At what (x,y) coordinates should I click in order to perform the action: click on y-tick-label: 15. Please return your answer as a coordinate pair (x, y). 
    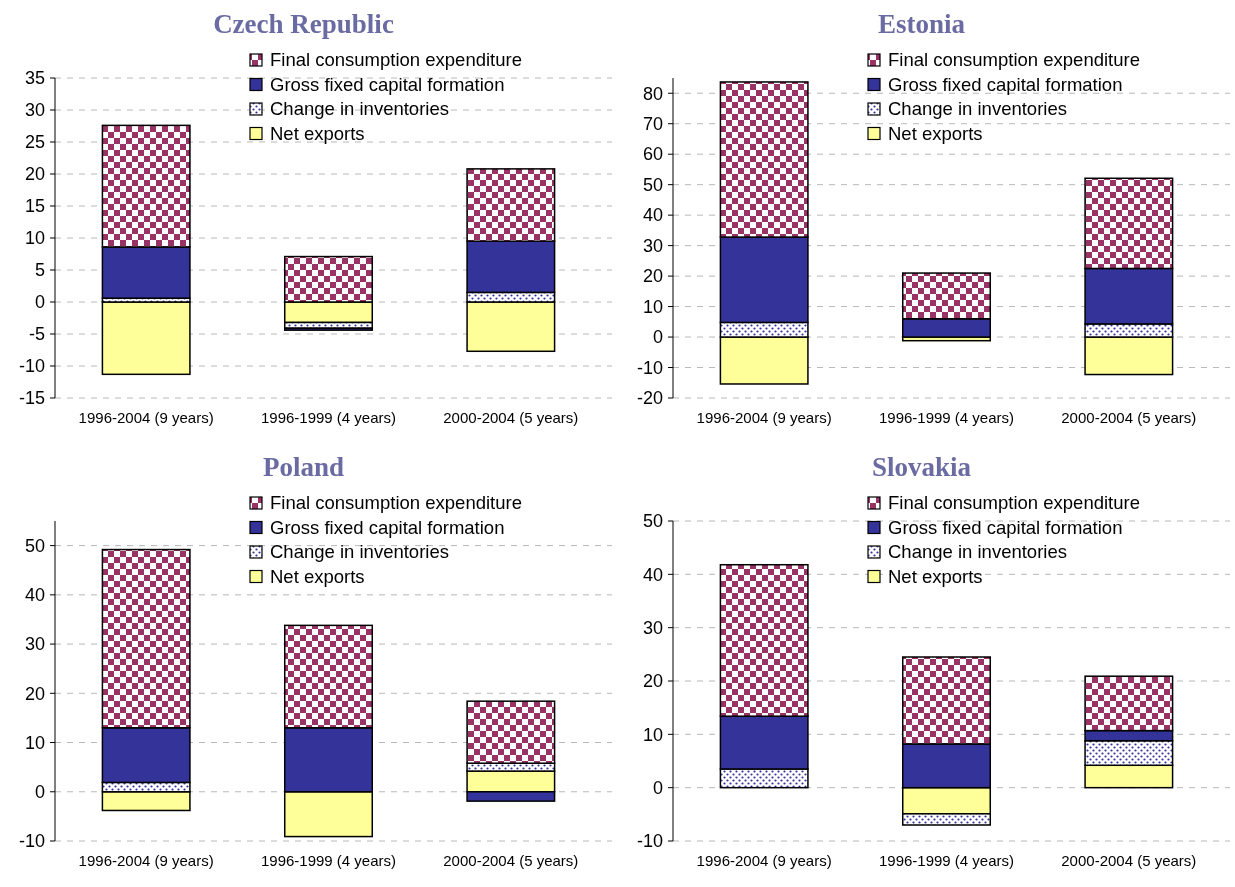
    Looking at the image, I should click on (34, 206).